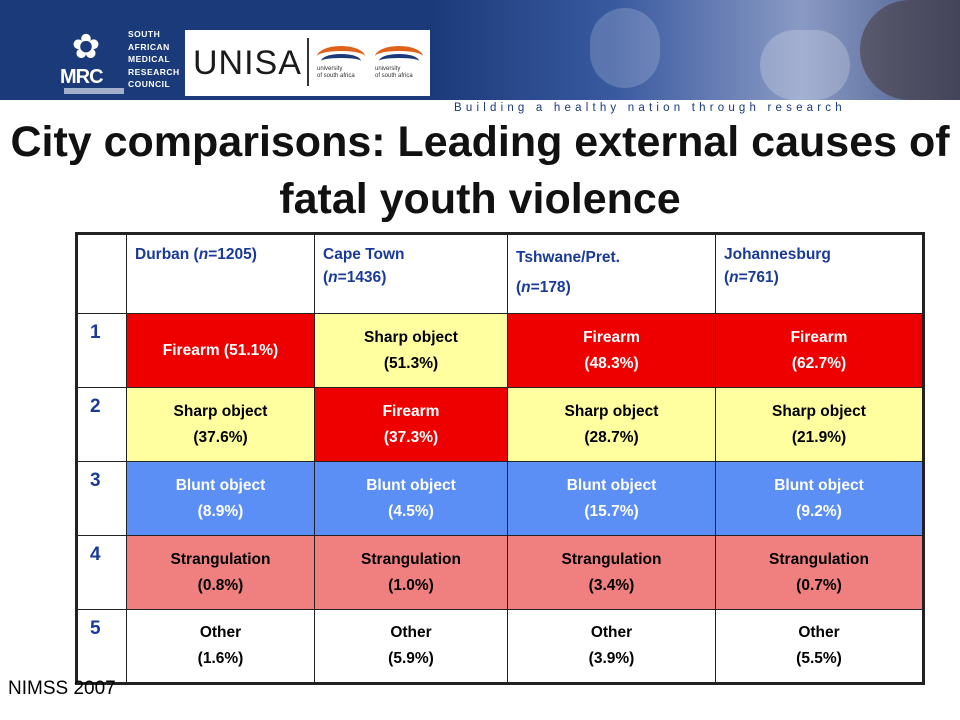 This screenshot has width=960, height=720. What do you see at coordinates (394, 72) in the screenshot?
I see `unisa-emblem-label: university of south africa` at bounding box center [394, 72].